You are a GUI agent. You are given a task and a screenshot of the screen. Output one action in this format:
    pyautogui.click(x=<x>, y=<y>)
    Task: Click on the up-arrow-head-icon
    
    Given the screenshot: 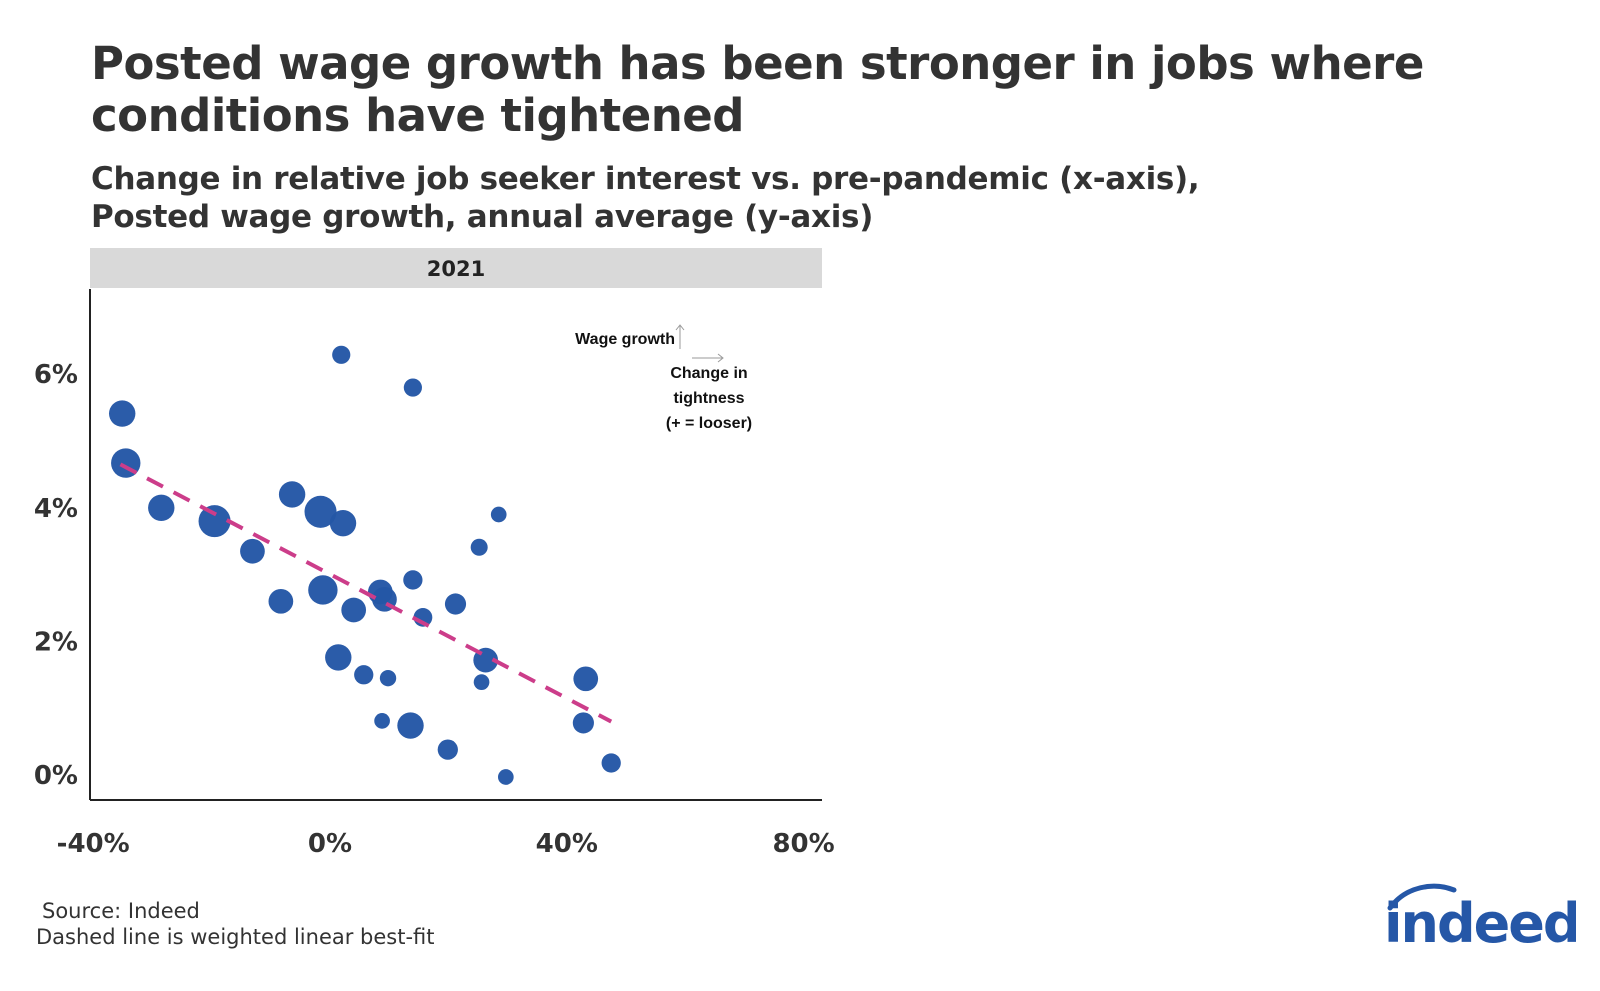 What is the action you would take?
    pyautogui.click(x=680, y=327)
    